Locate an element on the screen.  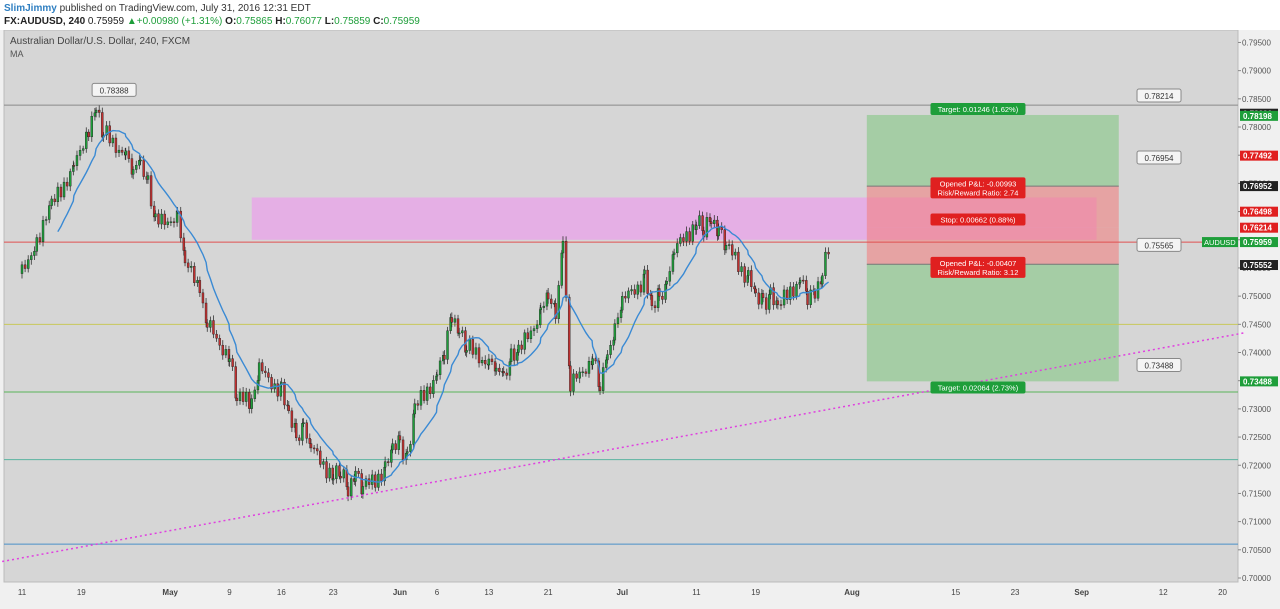
x-tick-label: Jul is located at coordinates (622, 592).